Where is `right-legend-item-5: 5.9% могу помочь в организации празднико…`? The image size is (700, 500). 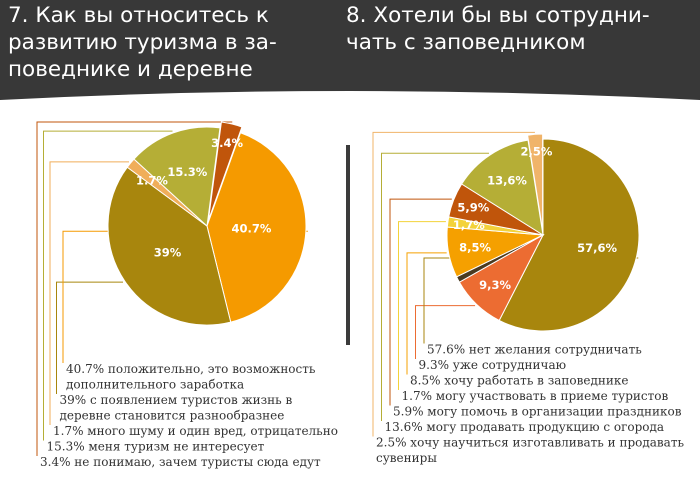
right-legend-item-5: 5.9% могу помочь в организации празднико… is located at coordinates (537, 412).